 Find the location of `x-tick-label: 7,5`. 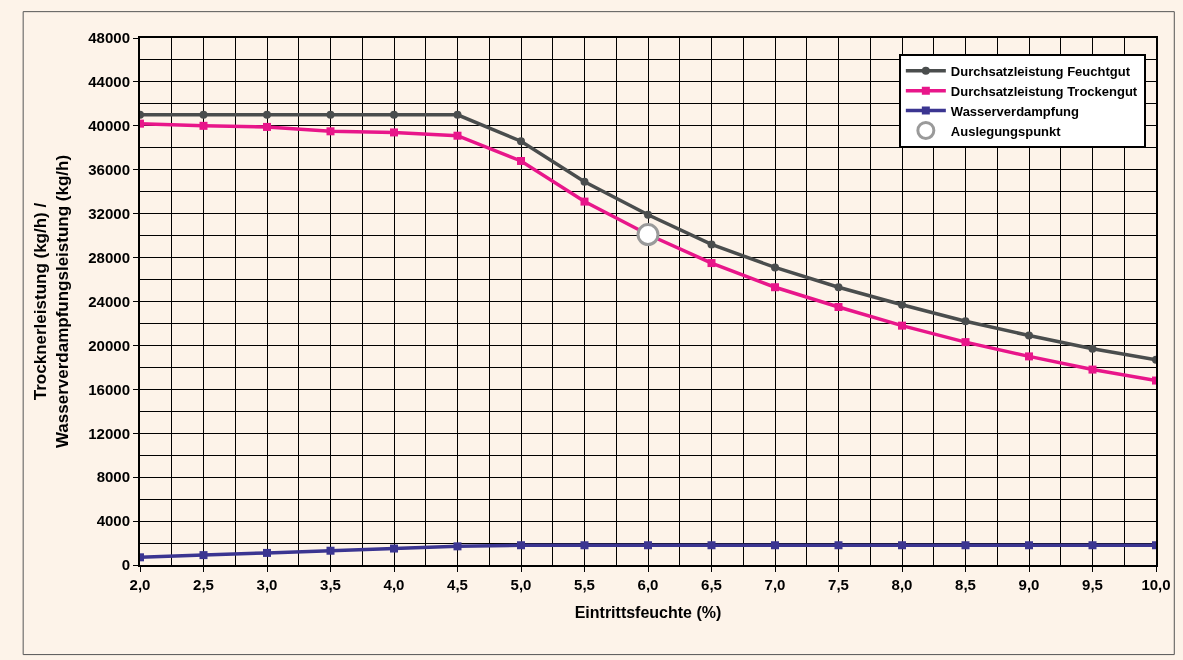

x-tick-label: 7,5 is located at coordinates (838, 584).